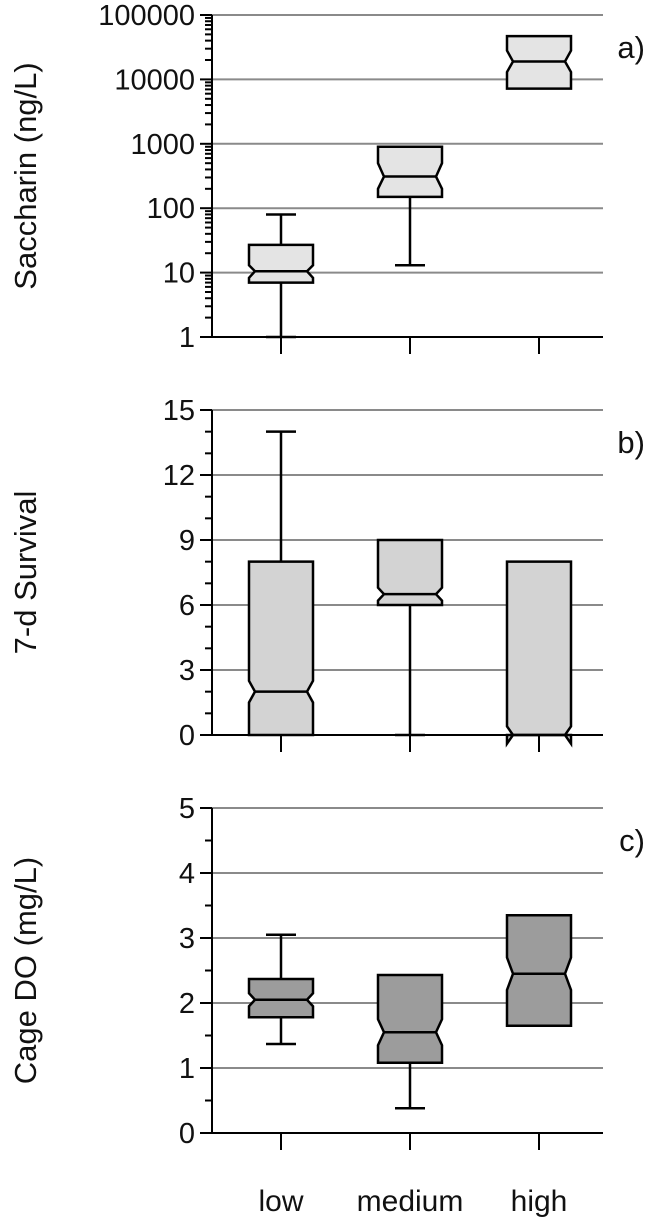 The image size is (645, 1221). I want to click on x-category-label-medium: medium, so click(410, 1201).